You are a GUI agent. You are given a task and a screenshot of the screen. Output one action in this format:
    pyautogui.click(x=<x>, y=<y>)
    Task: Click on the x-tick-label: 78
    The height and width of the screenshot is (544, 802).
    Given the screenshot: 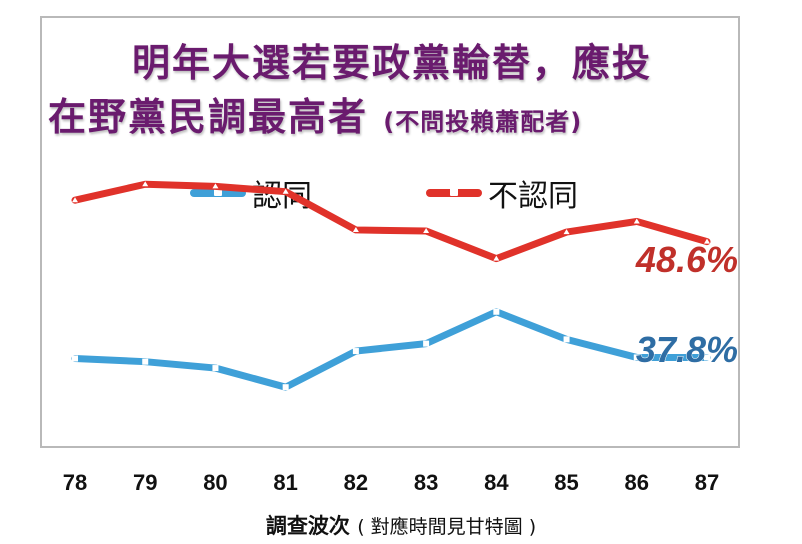 What is the action you would take?
    pyautogui.click(x=75, y=482)
    